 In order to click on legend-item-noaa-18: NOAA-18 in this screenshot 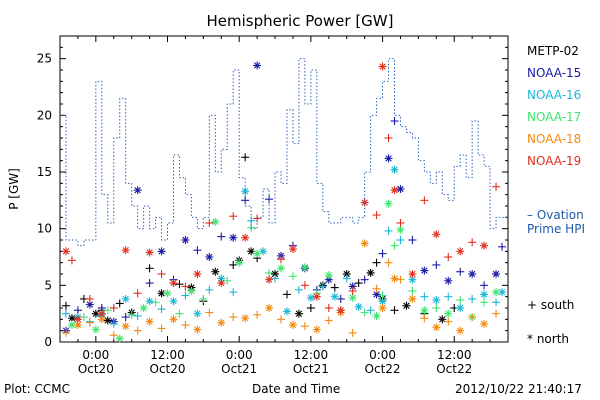, I will do `click(554, 139)`.